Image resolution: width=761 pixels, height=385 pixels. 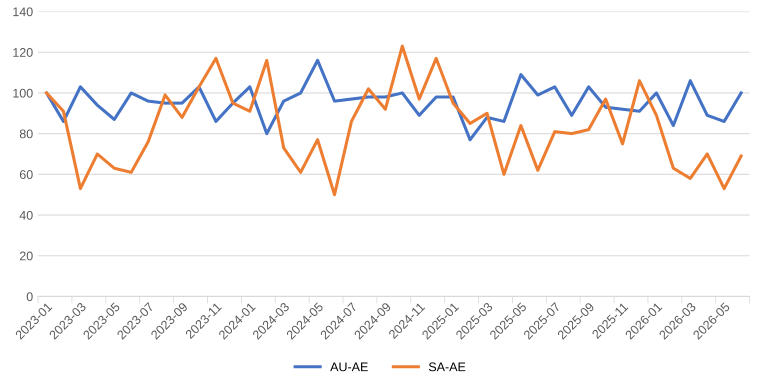 I want to click on y-tick-label: 40, so click(x=26, y=215).